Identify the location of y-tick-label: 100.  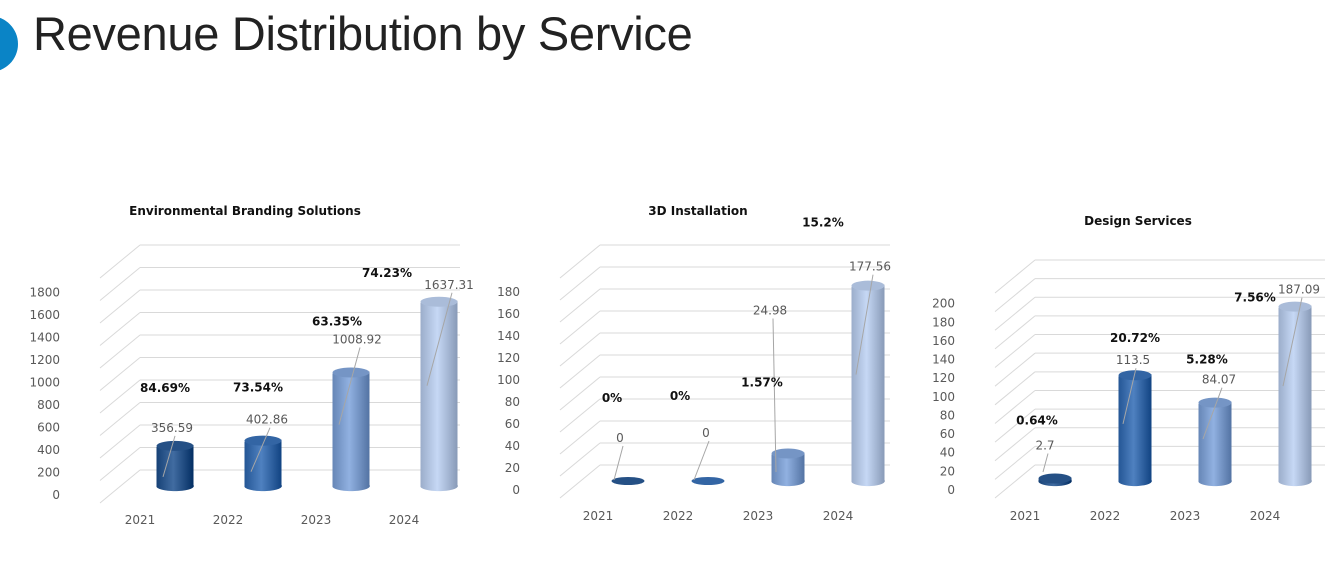
(508, 380).